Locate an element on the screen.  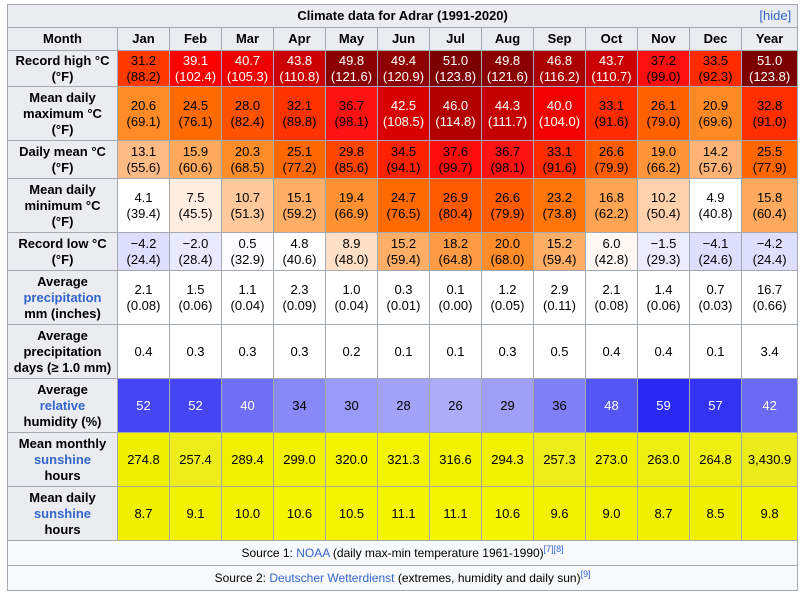
cell-value: 6.0 is located at coordinates (611, 243).